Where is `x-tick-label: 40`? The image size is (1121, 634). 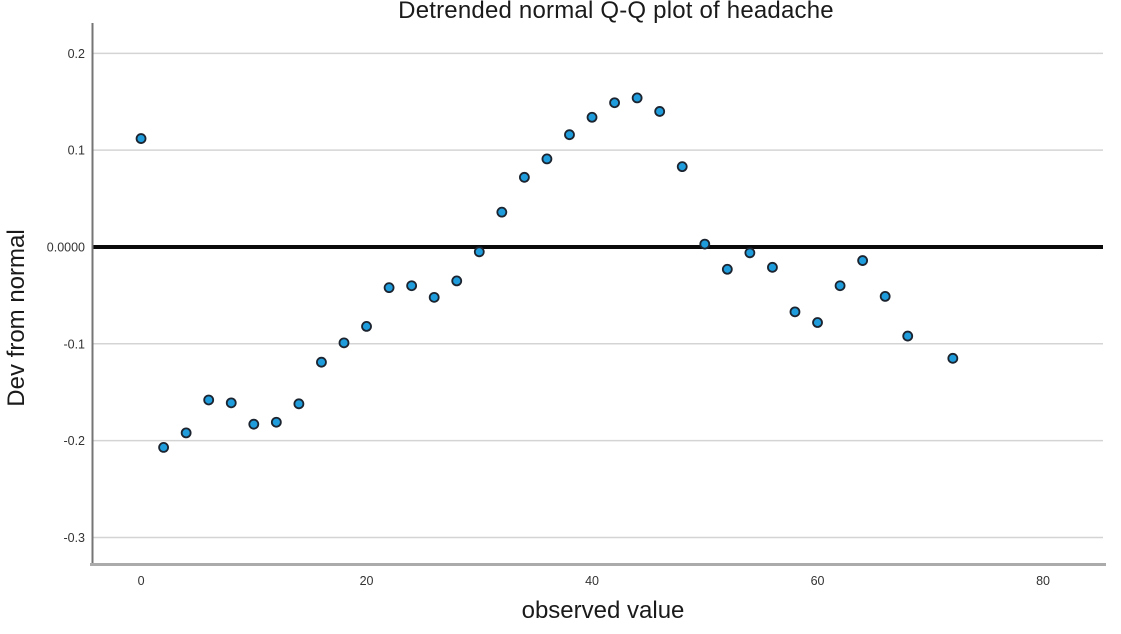
x-tick-label: 40 is located at coordinates (592, 581).